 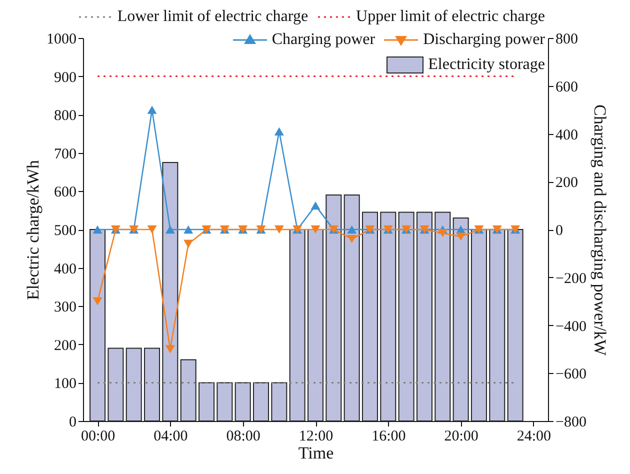 What do you see at coordinates (571, 422) in the screenshot?
I see `y2-tick-label: −800` at bounding box center [571, 422].